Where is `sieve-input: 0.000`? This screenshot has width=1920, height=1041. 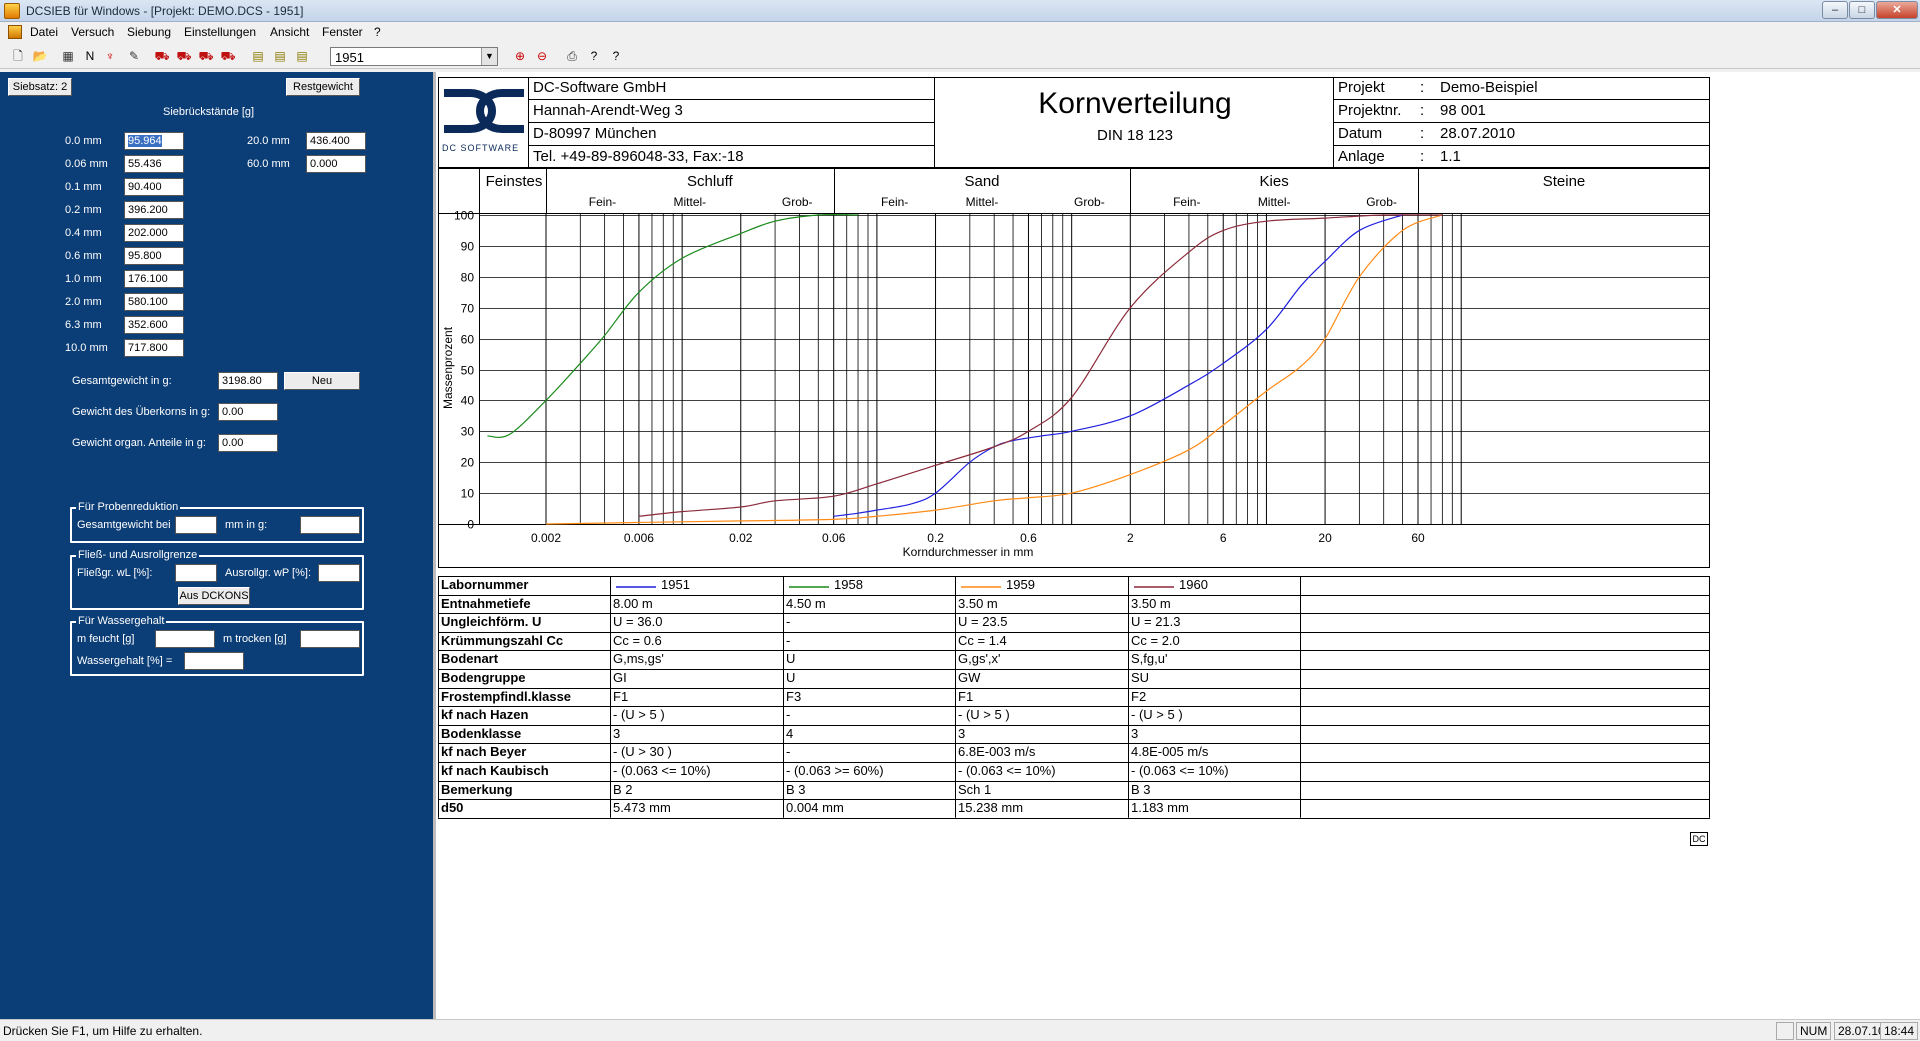 sieve-input: 0.000 is located at coordinates (336, 164).